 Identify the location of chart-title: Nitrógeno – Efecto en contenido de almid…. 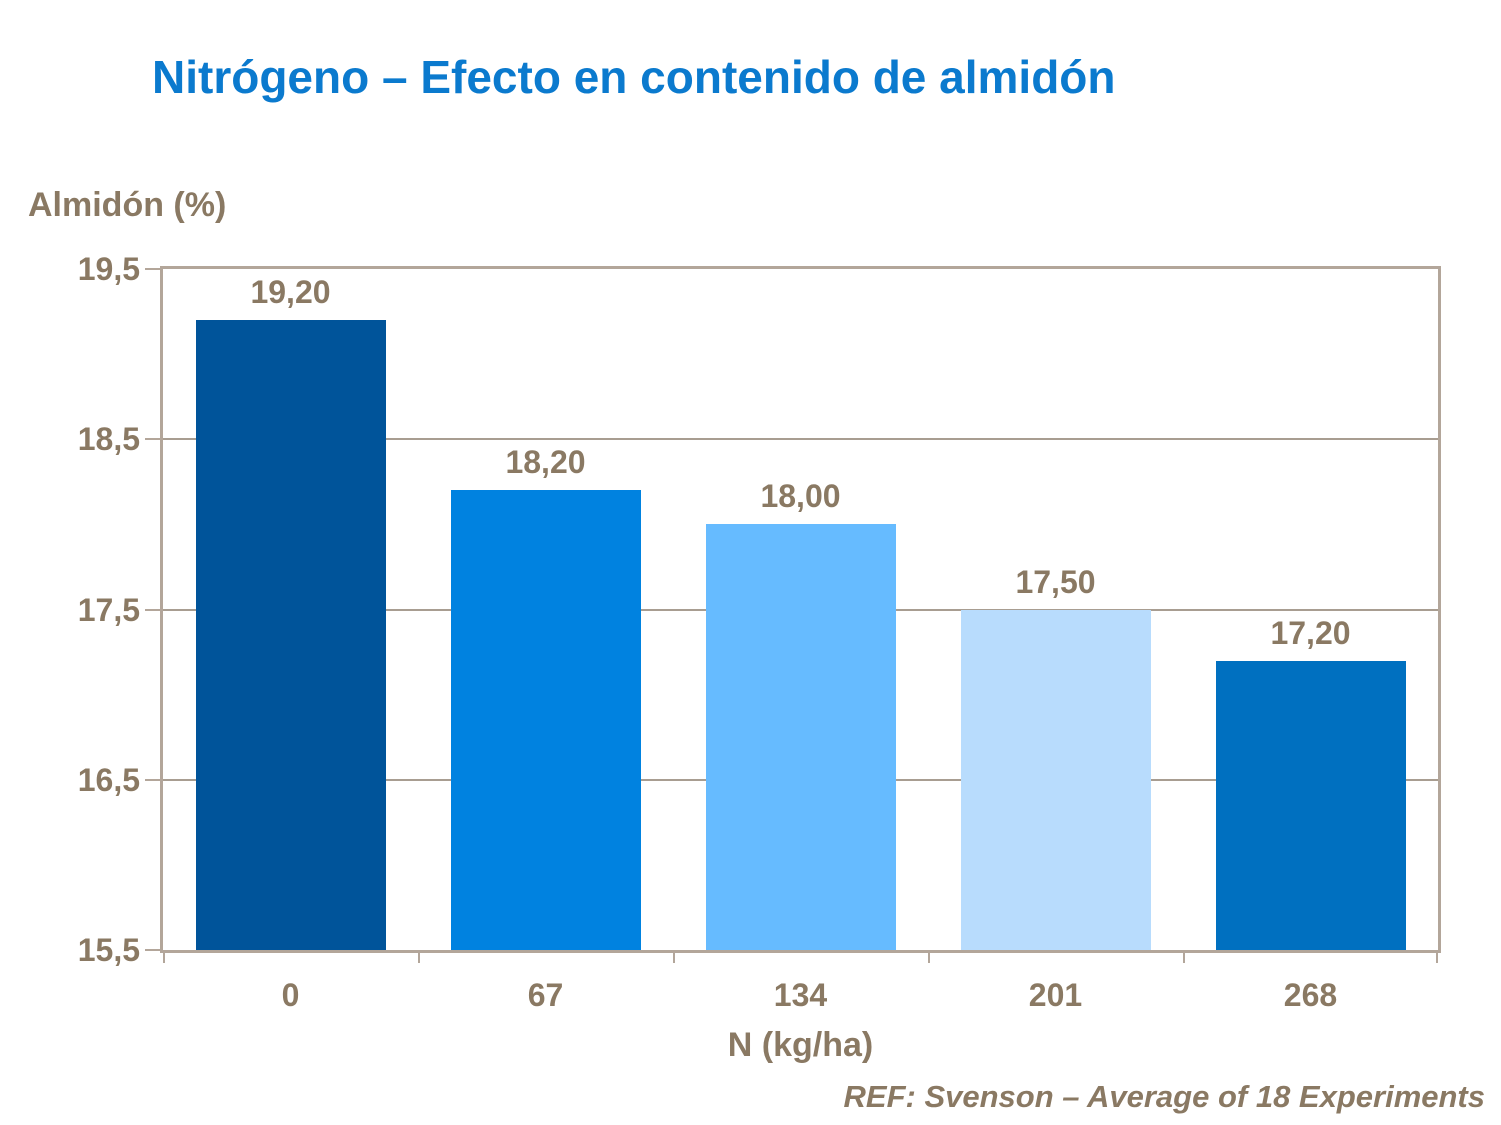
(634, 77).